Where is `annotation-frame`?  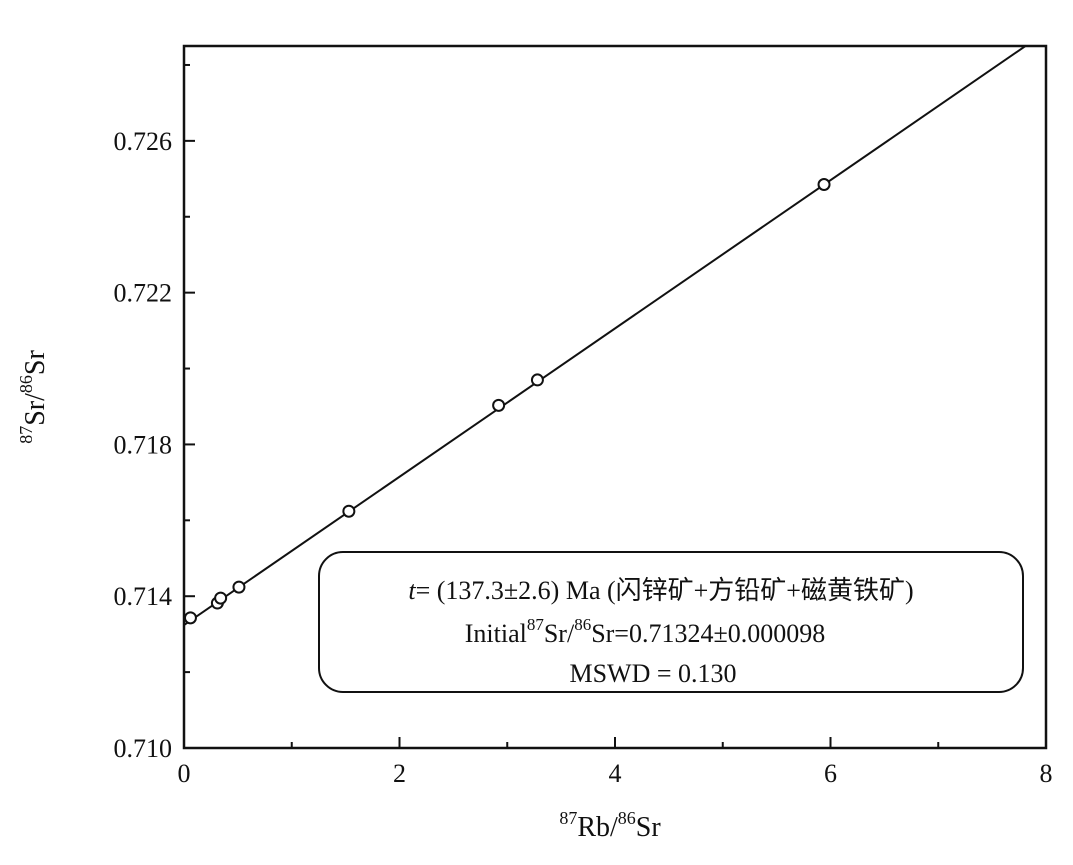
annotation-frame is located at coordinates (671, 622).